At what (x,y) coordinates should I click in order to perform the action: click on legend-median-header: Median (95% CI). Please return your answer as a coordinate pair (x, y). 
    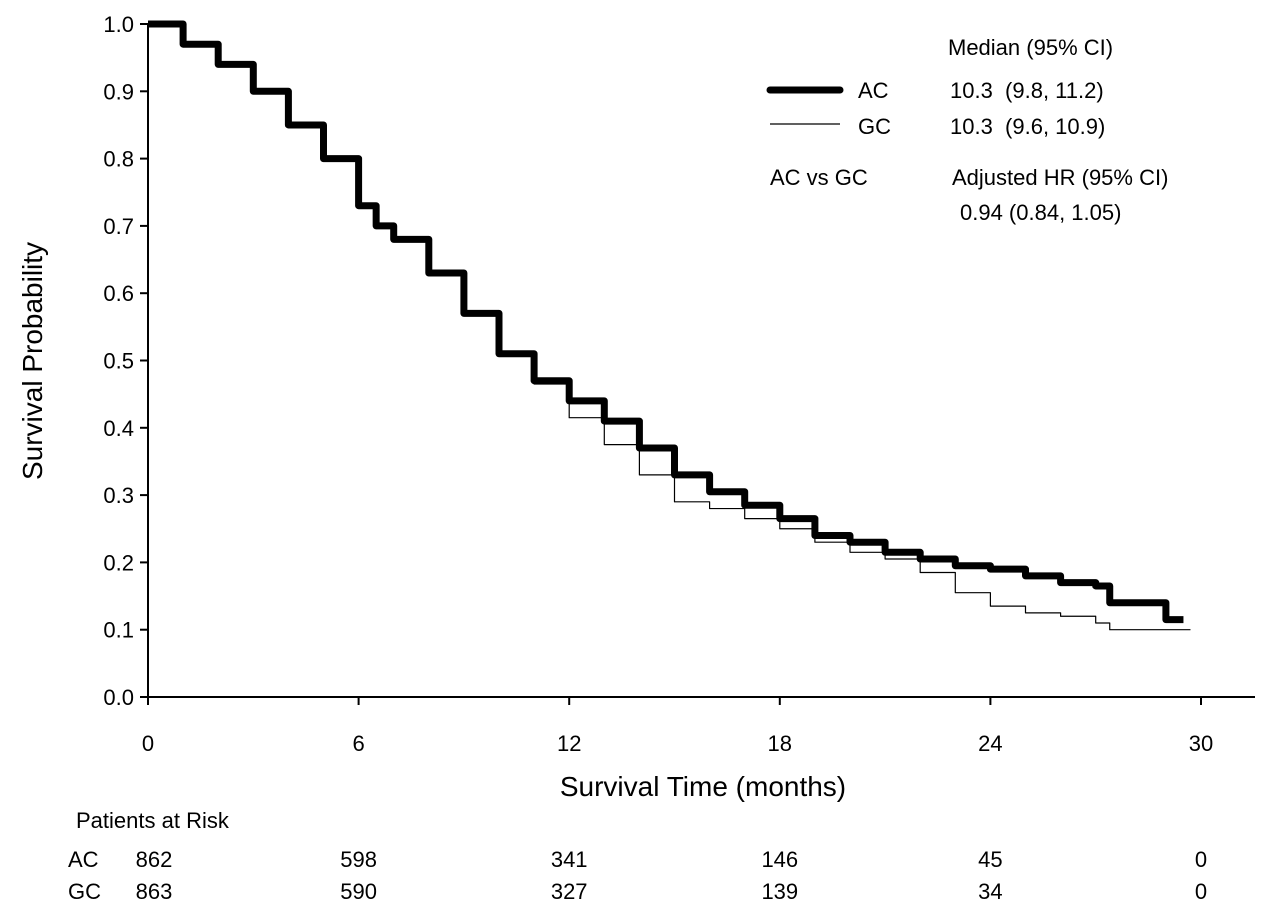
    Looking at the image, I should click on (1030, 47).